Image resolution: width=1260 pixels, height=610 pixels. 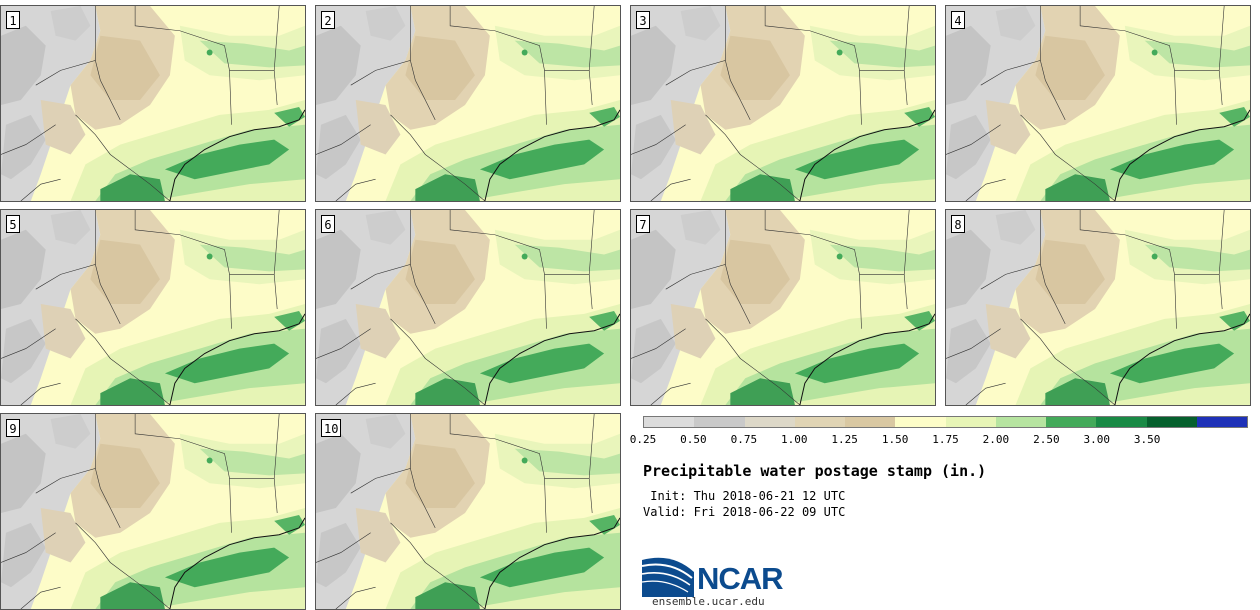 I want to click on member-number: 3, so click(x=643, y=20).